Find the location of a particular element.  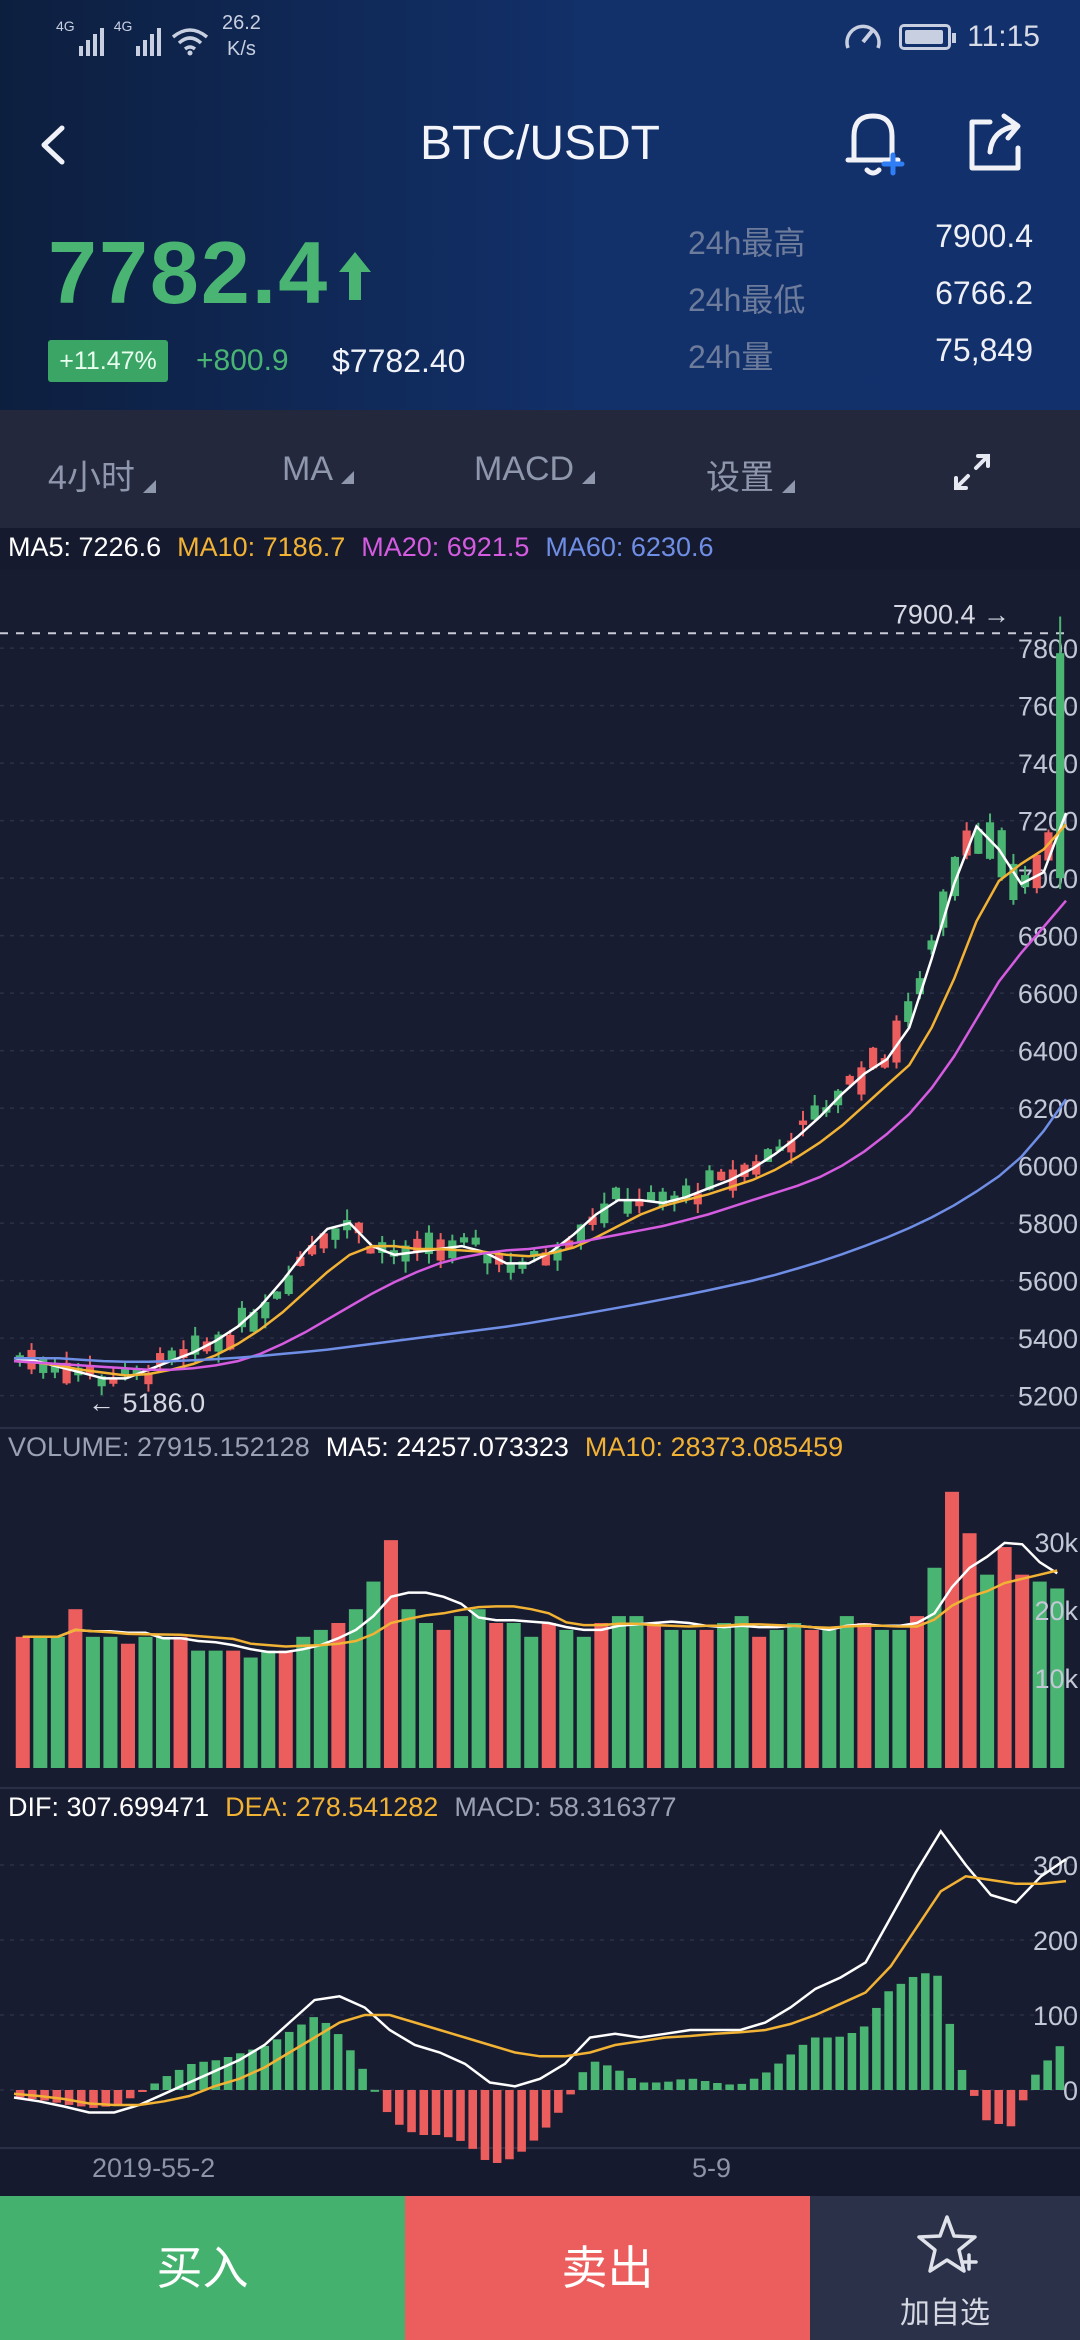

network-type-2: 4G is located at coordinates (123, 26).